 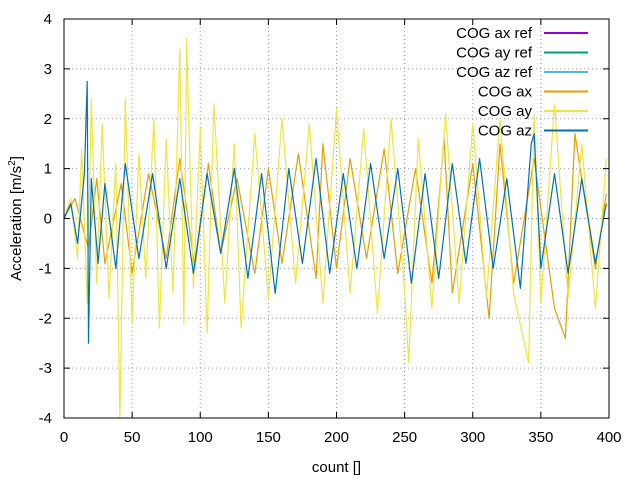 What do you see at coordinates (336, 467) in the screenshot?
I see `x-axis-title: count []` at bounding box center [336, 467].